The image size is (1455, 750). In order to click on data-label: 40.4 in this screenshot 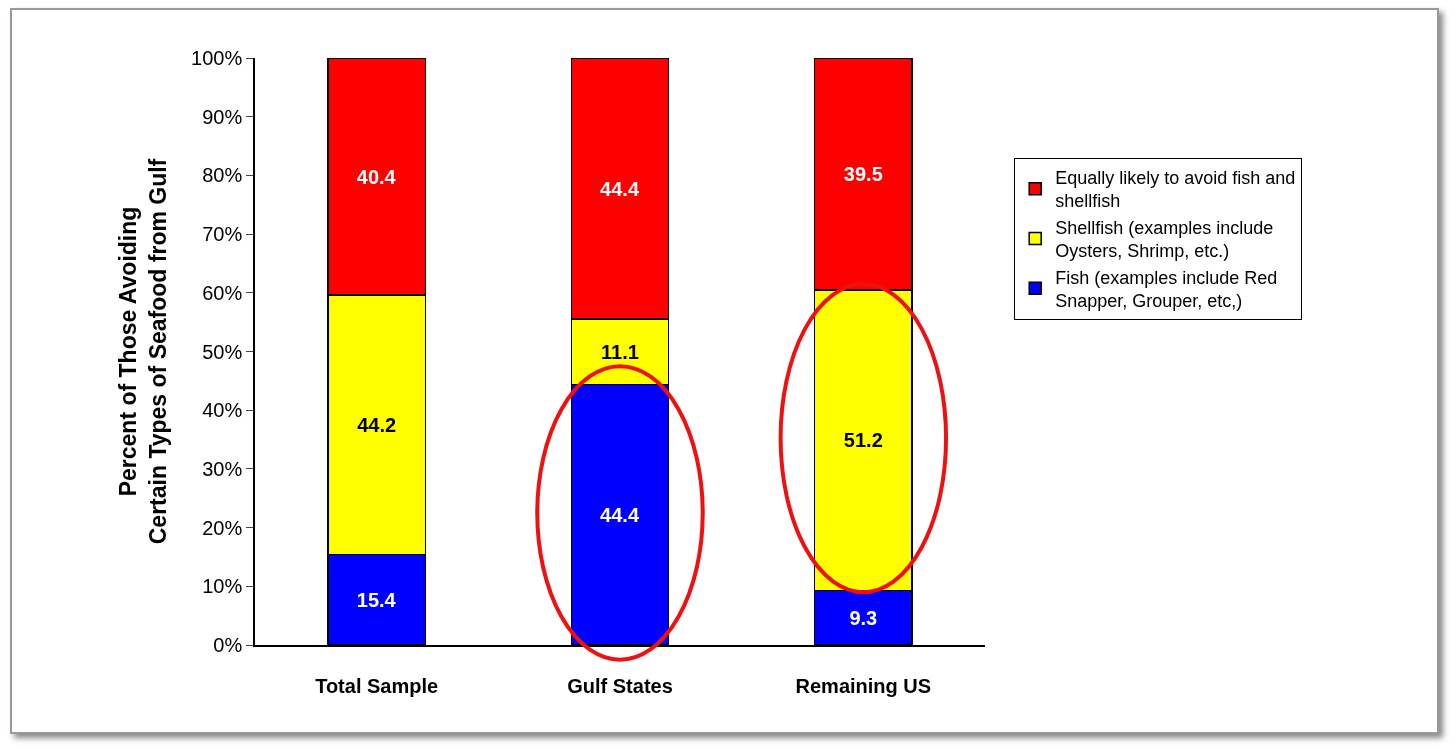, I will do `click(376, 176)`.